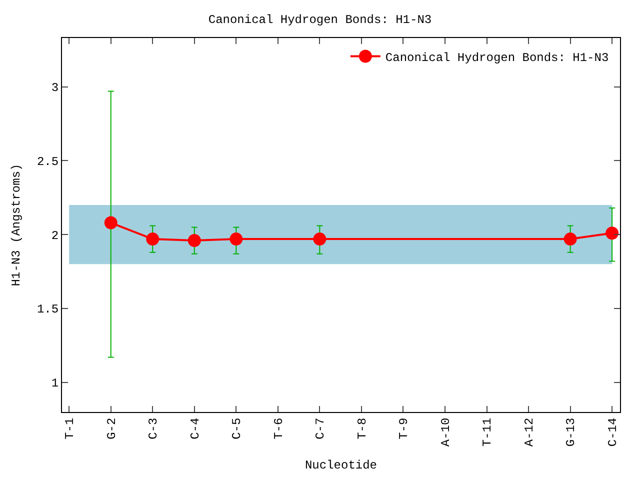 This screenshot has height=480, width=640. What do you see at coordinates (47, 309) in the screenshot?
I see `y-tick-label: 1.5` at bounding box center [47, 309].